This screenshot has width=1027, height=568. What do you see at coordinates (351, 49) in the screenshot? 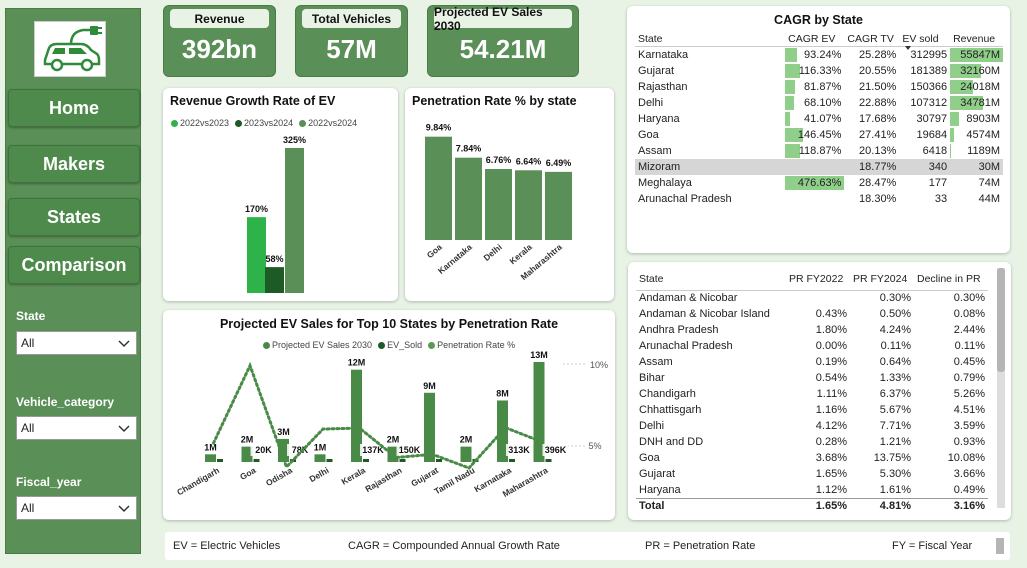
I see `kpi-total-vehicles-value: 57M` at bounding box center [351, 49].